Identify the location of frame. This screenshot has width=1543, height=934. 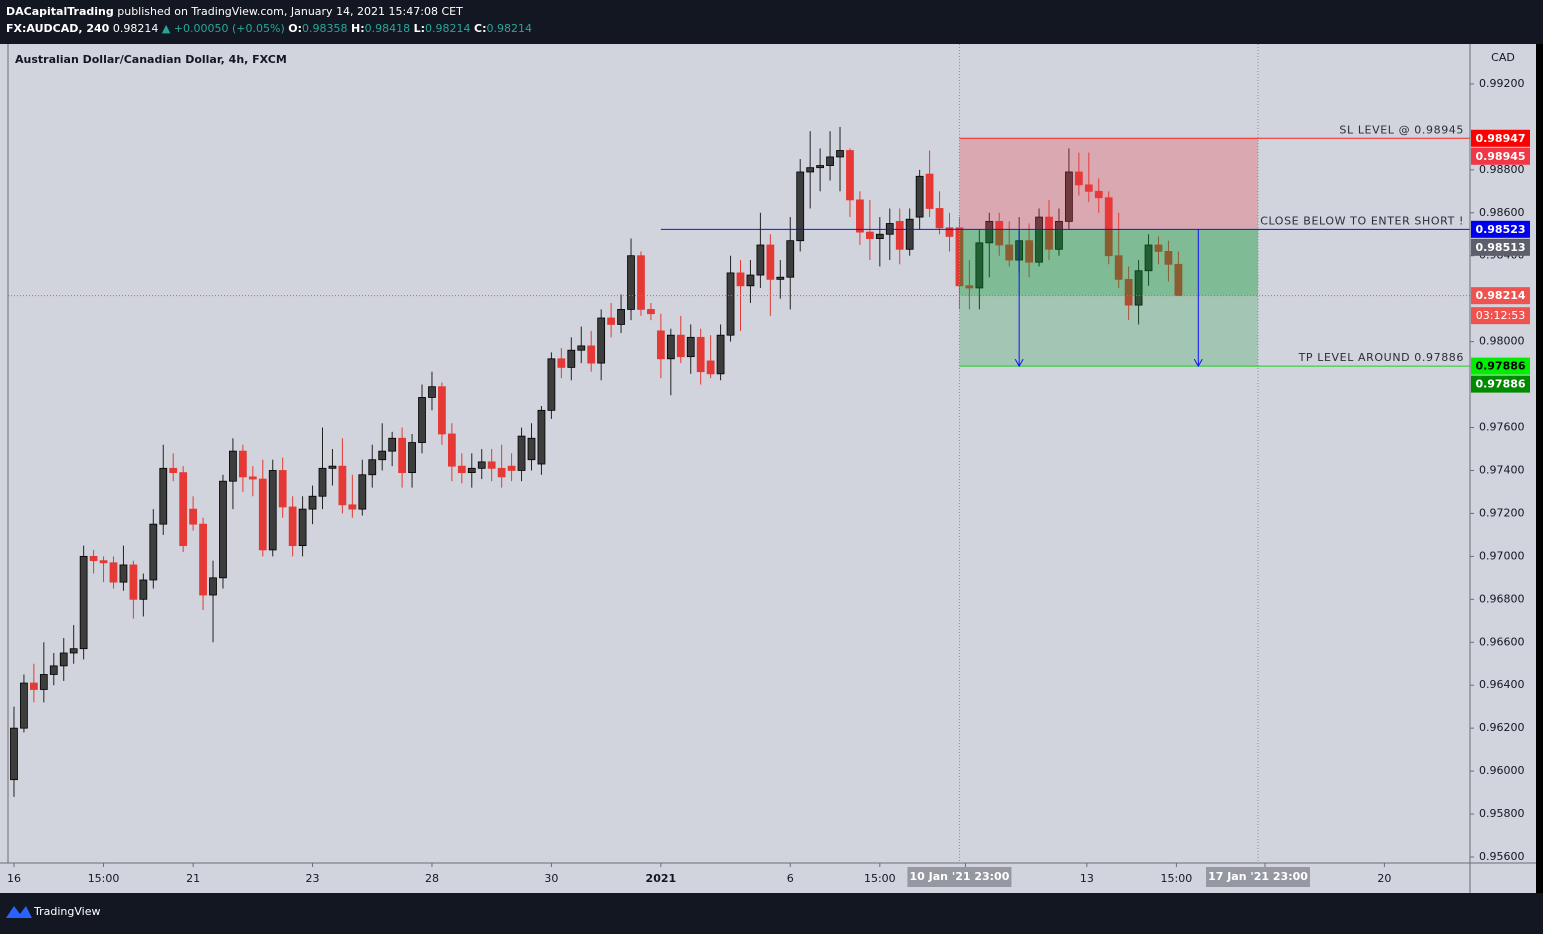
(1539, 468).